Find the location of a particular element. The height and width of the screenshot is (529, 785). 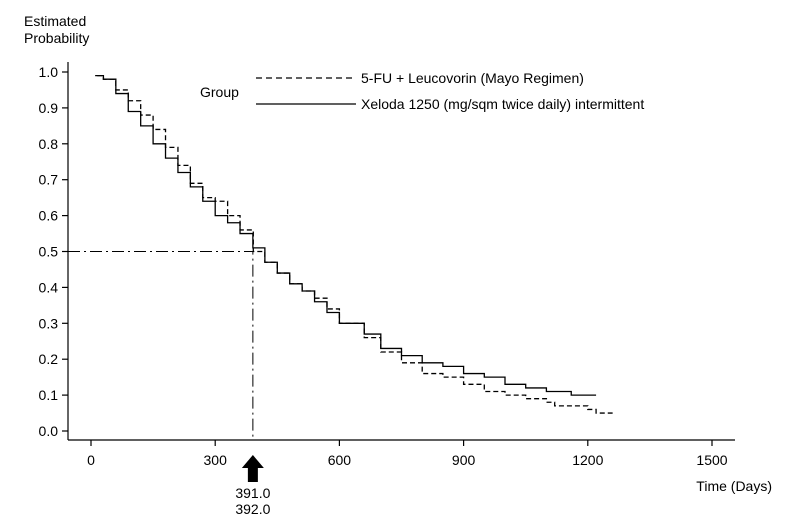

x-tick-label: 0 is located at coordinates (91, 460).